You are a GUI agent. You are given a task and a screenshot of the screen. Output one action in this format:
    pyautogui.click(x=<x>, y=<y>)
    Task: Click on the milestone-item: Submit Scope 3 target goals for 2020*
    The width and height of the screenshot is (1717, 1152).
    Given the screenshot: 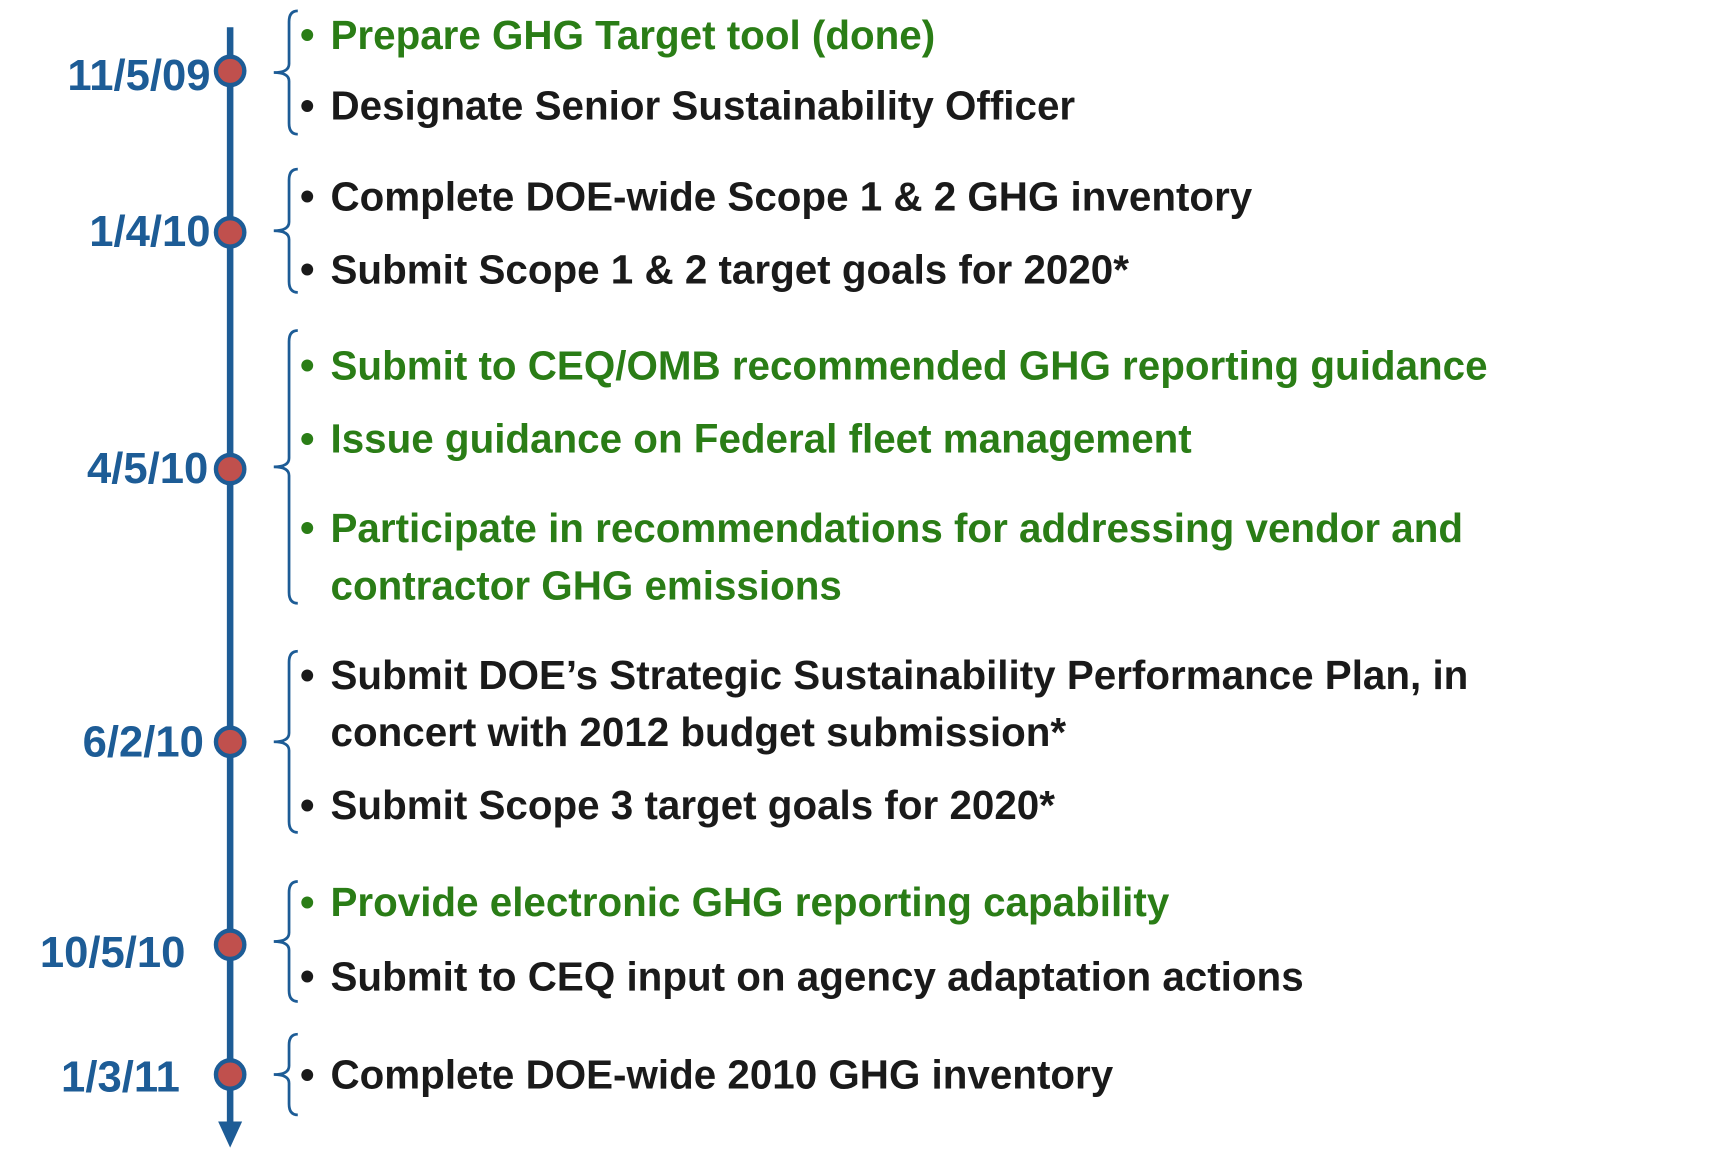 What is the action you would take?
    pyautogui.click(x=693, y=805)
    